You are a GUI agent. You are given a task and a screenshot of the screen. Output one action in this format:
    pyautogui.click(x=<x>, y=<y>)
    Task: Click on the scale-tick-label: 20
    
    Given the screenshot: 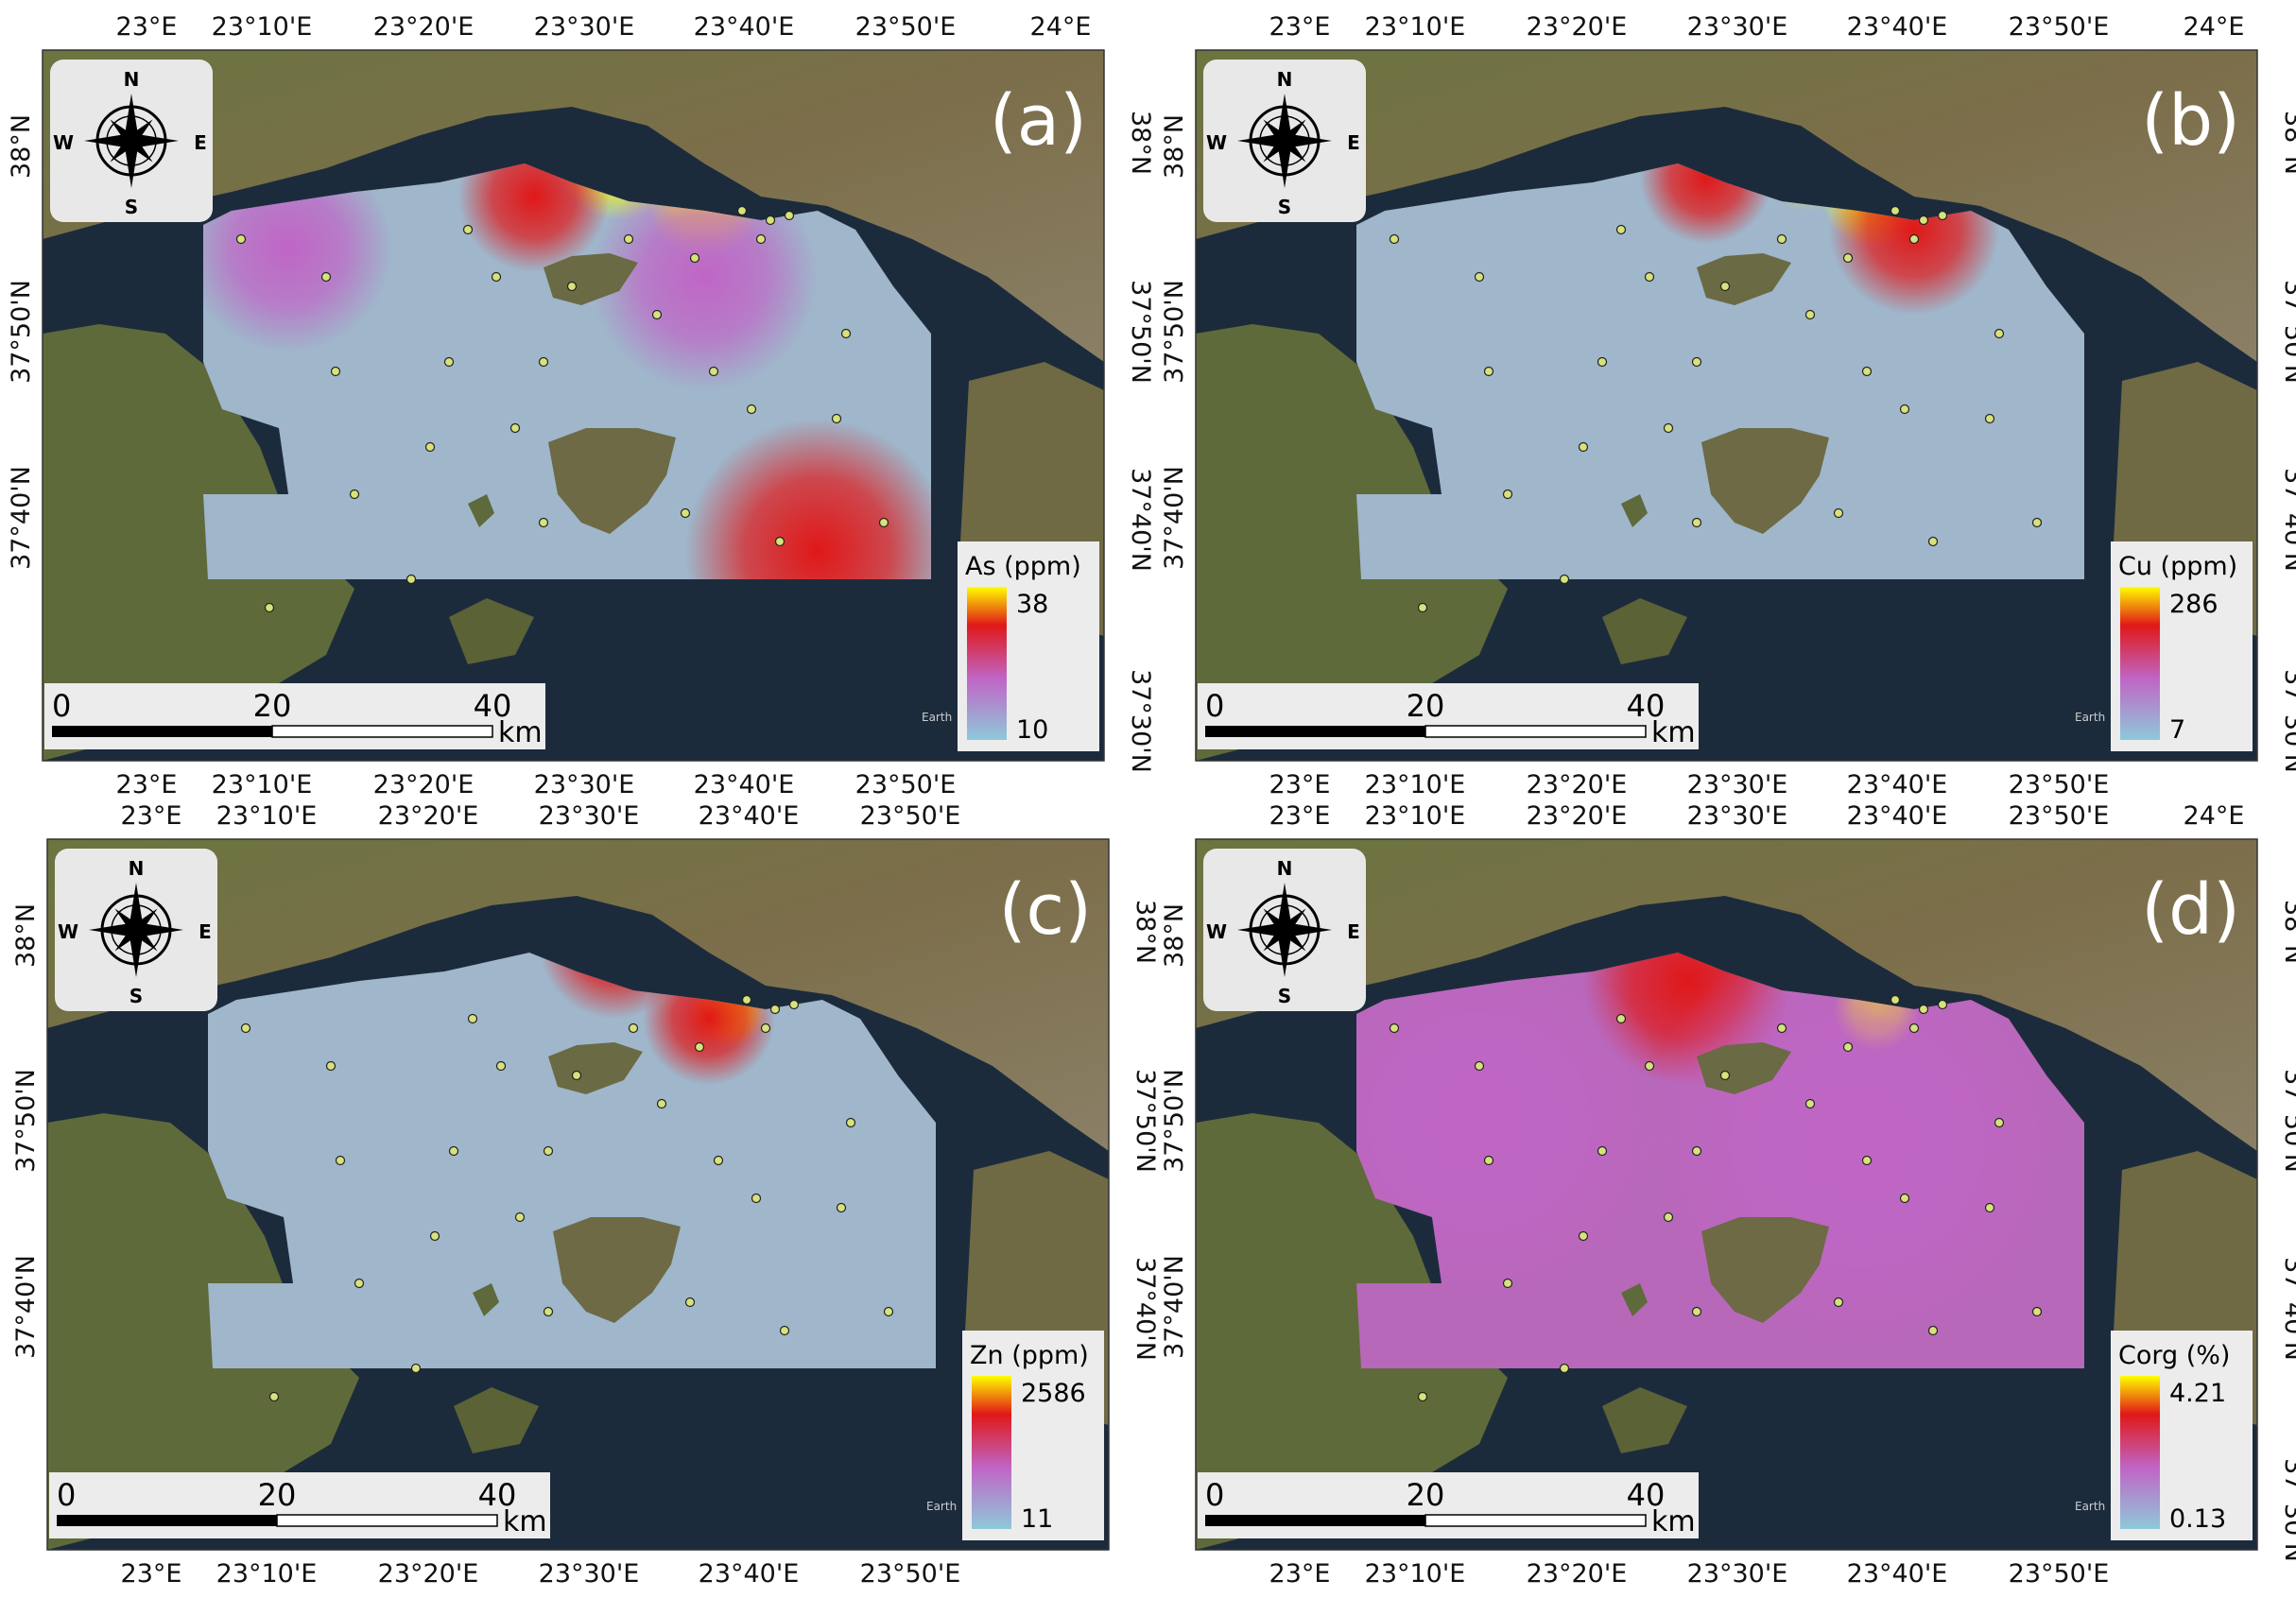 What is the action you would take?
    pyautogui.click(x=1426, y=1495)
    